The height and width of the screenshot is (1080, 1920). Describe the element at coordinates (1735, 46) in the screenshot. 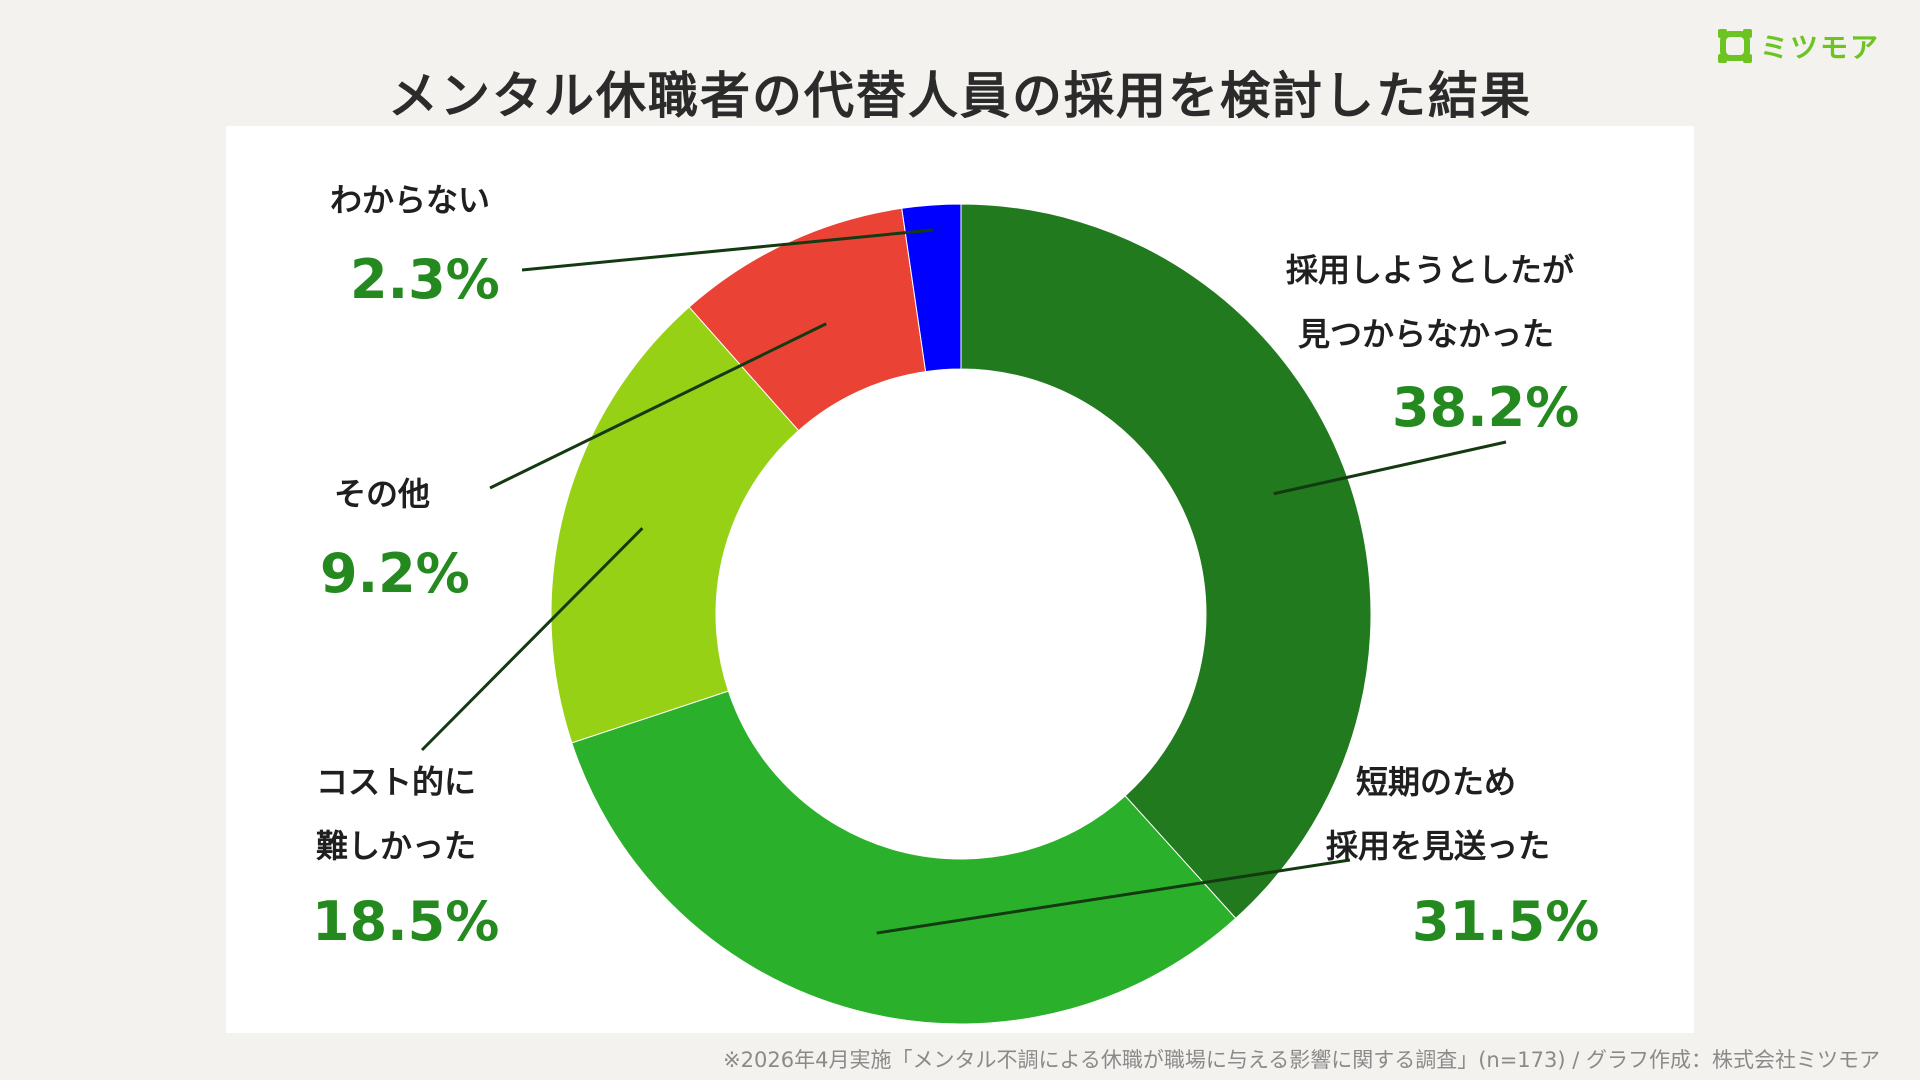

I see `brand-logo-icon` at that location.